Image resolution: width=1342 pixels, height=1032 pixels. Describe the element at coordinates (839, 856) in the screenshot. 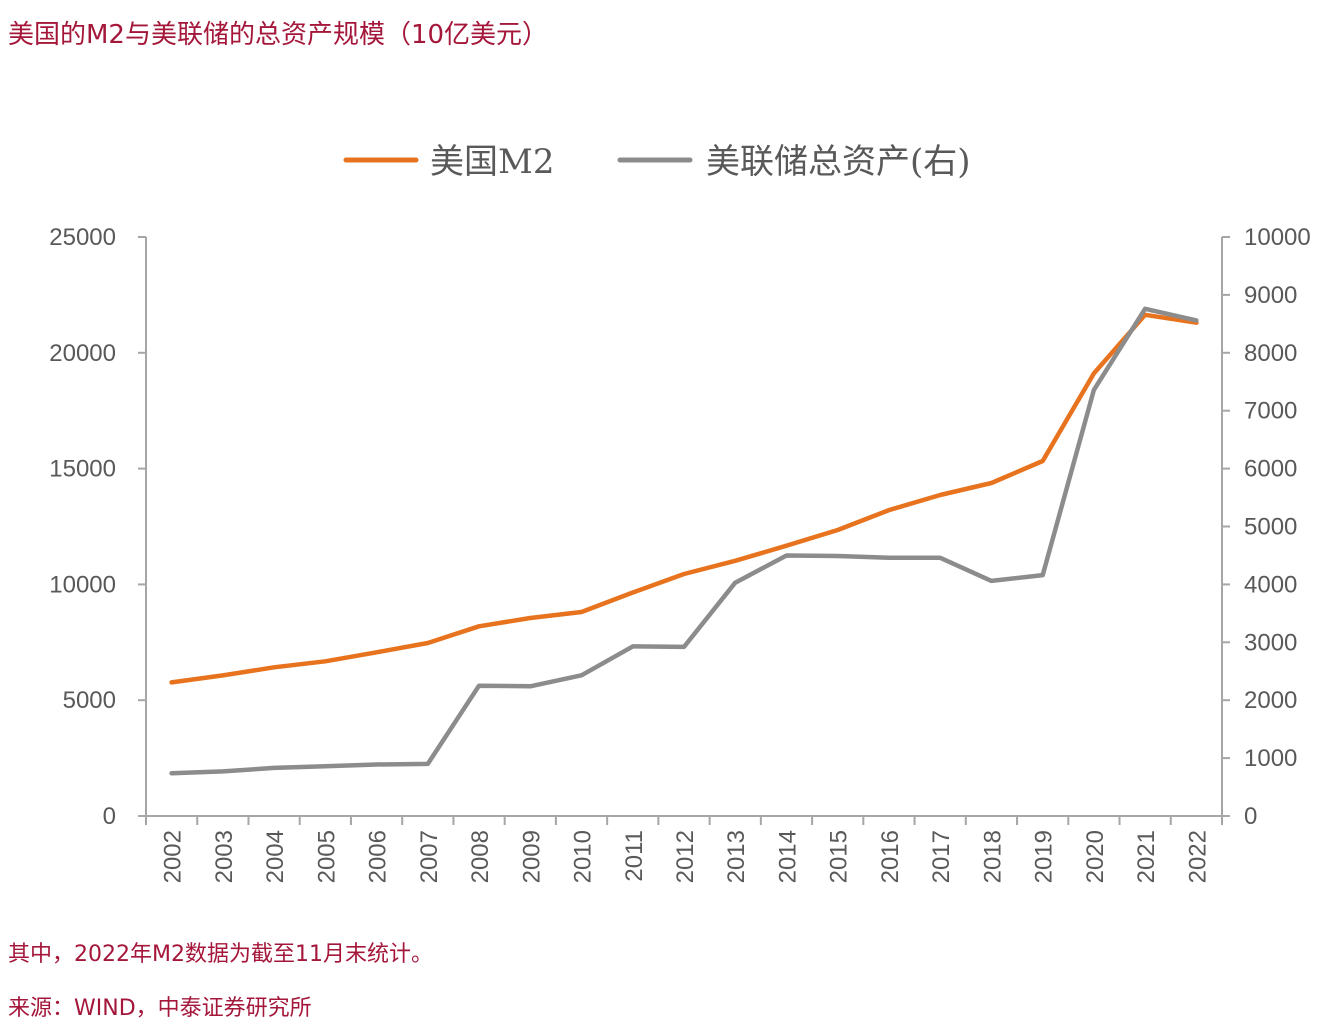

I see `x-tick-label: 2015` at that location.